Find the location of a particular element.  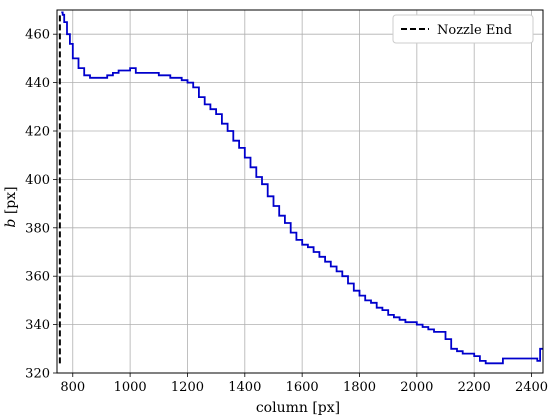

y-axis-label-unit: [px] is located at coordinates (11, 202).